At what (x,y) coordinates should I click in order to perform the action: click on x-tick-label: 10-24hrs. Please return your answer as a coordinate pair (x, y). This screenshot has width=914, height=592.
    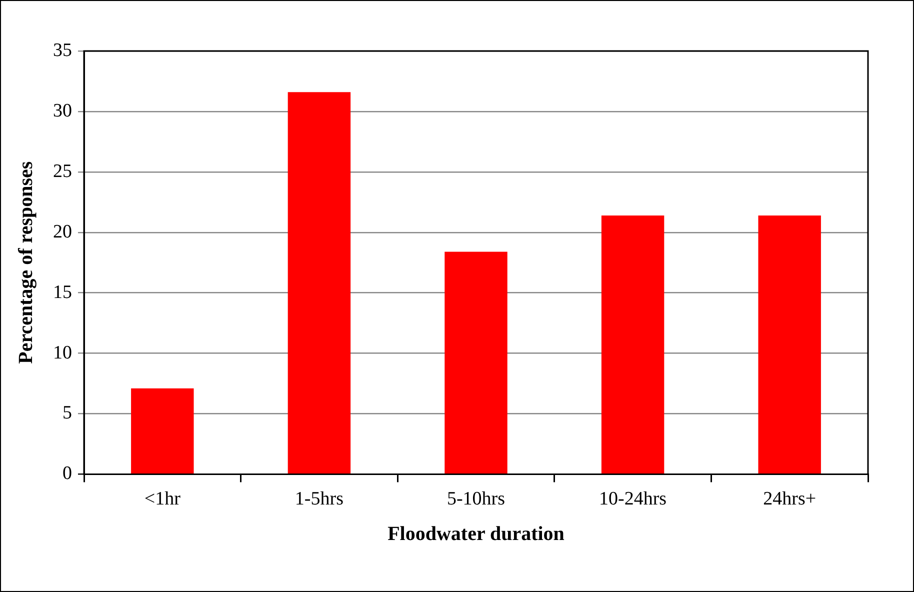
    Looking at the image, I should click on (633, 499).